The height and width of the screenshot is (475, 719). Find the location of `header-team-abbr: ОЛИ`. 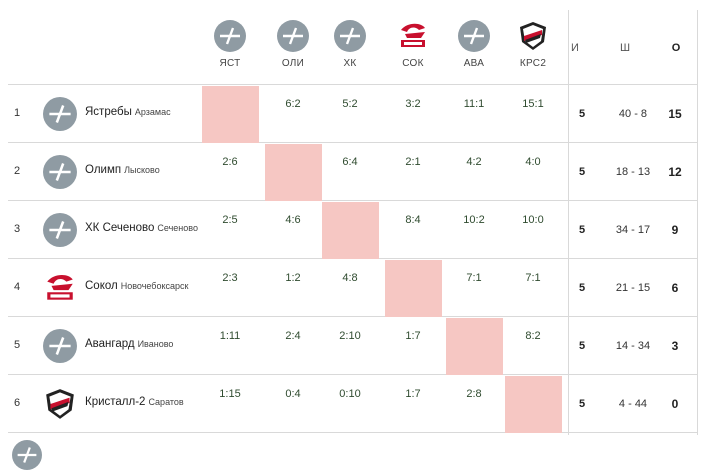

header-team-abbr: ОЛИ is located at coordinates (293, 63).